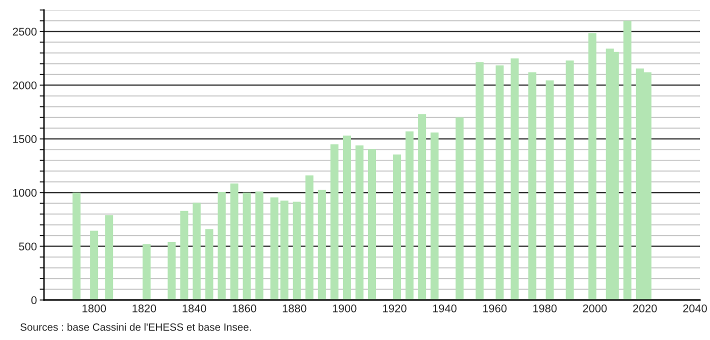 The width and height of the screenshot is (710, 340). What do you see at coordinates (645, 308) in the screenshot?
I see `x-tick-label: 2020` at bounding box center [645, 308].